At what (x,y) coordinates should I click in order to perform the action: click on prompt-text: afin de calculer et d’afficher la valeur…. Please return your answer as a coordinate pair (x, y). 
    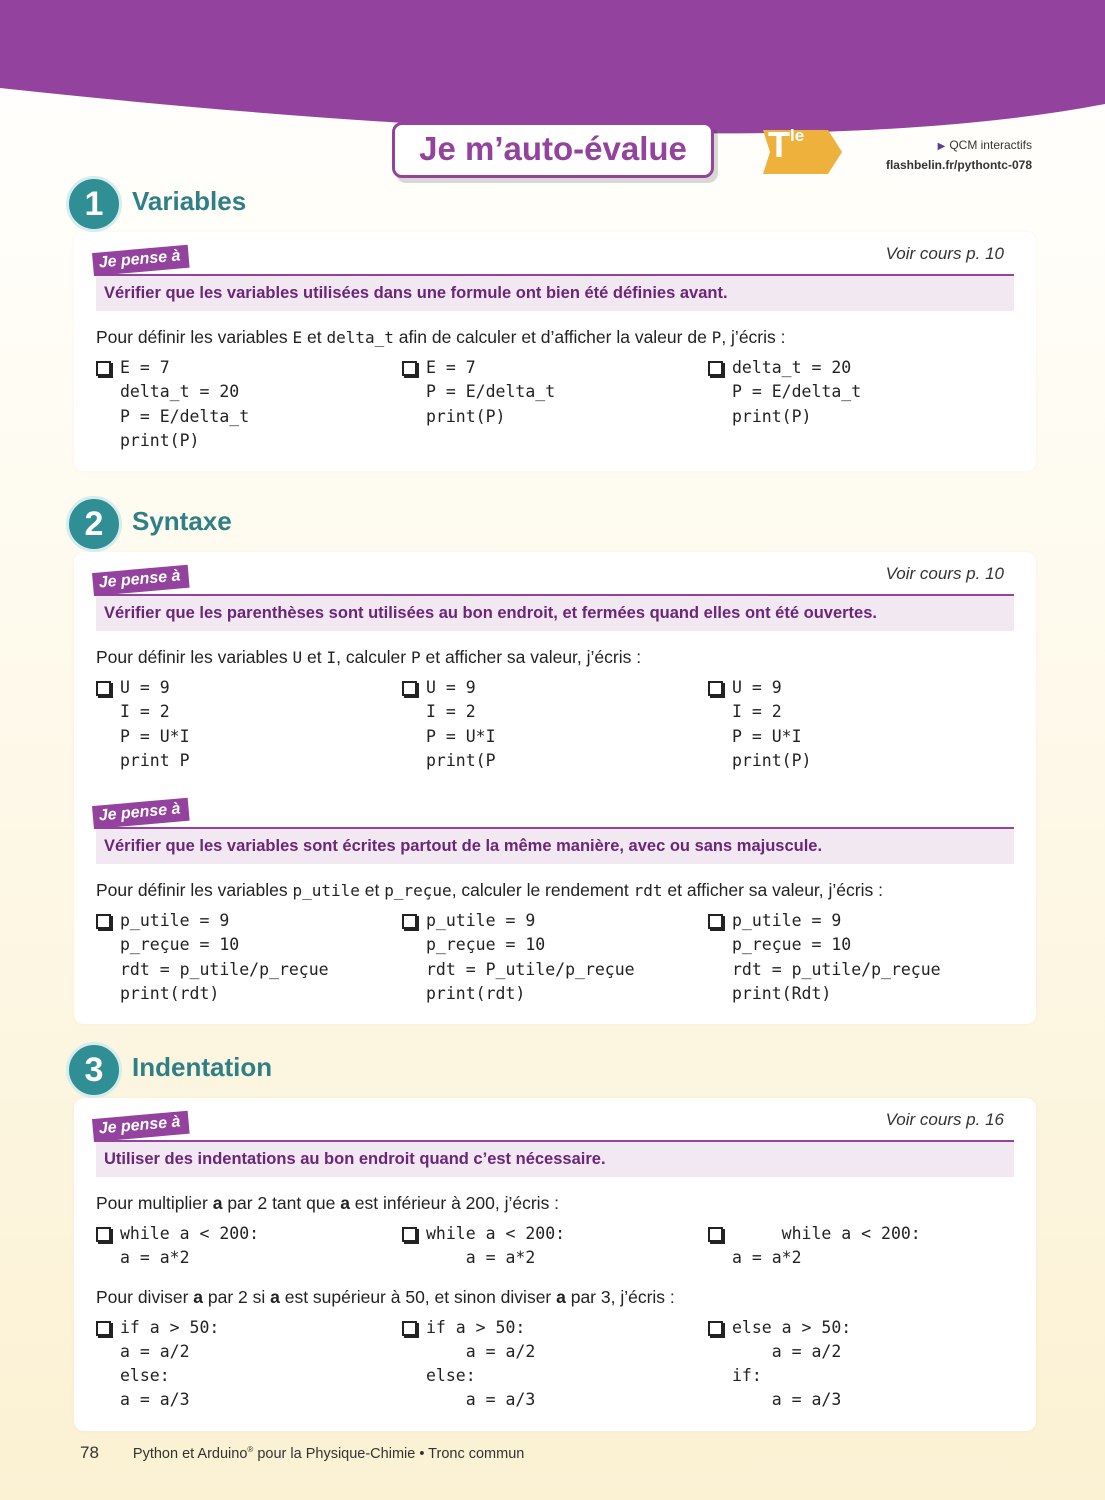
    Looking at the image, I should click on (552, 337).